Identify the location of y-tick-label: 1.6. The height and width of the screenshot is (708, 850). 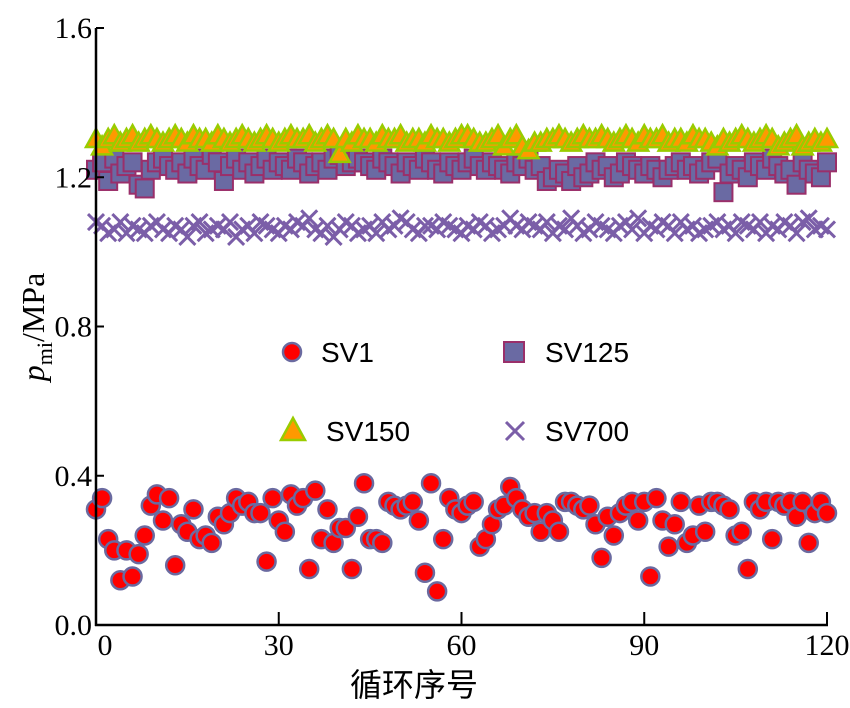
(74, 28).